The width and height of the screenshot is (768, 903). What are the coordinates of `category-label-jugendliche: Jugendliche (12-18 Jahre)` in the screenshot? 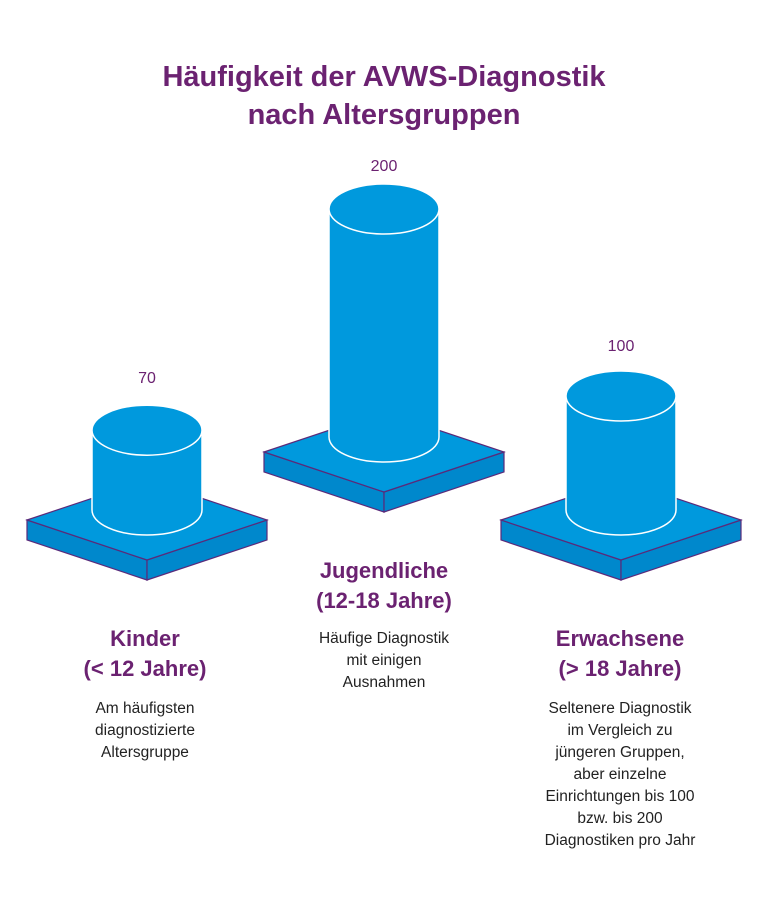 It's located at (384, 586).